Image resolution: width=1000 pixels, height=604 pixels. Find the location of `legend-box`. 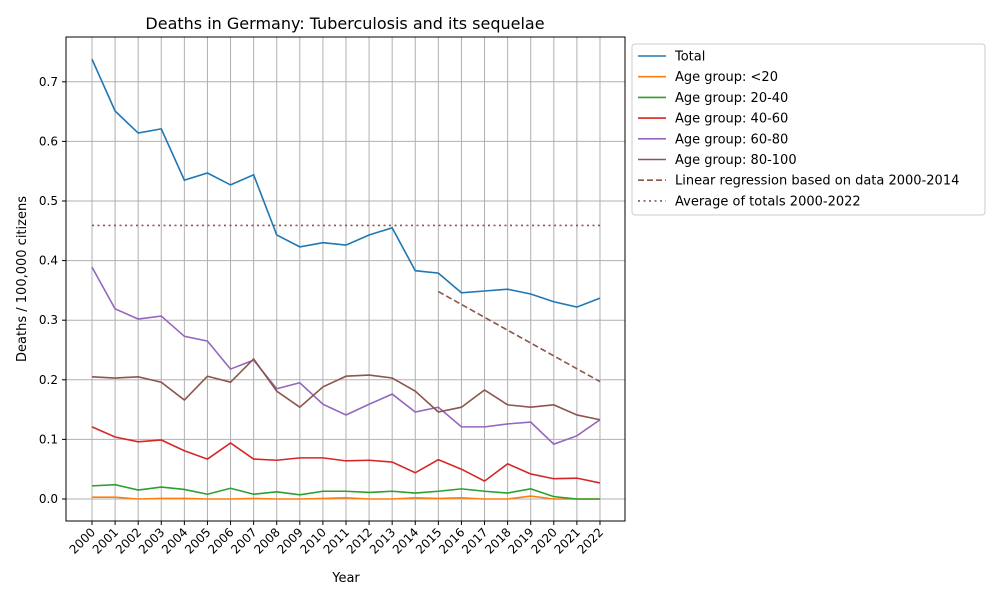

legend-box is located at coordinates (808, 129).